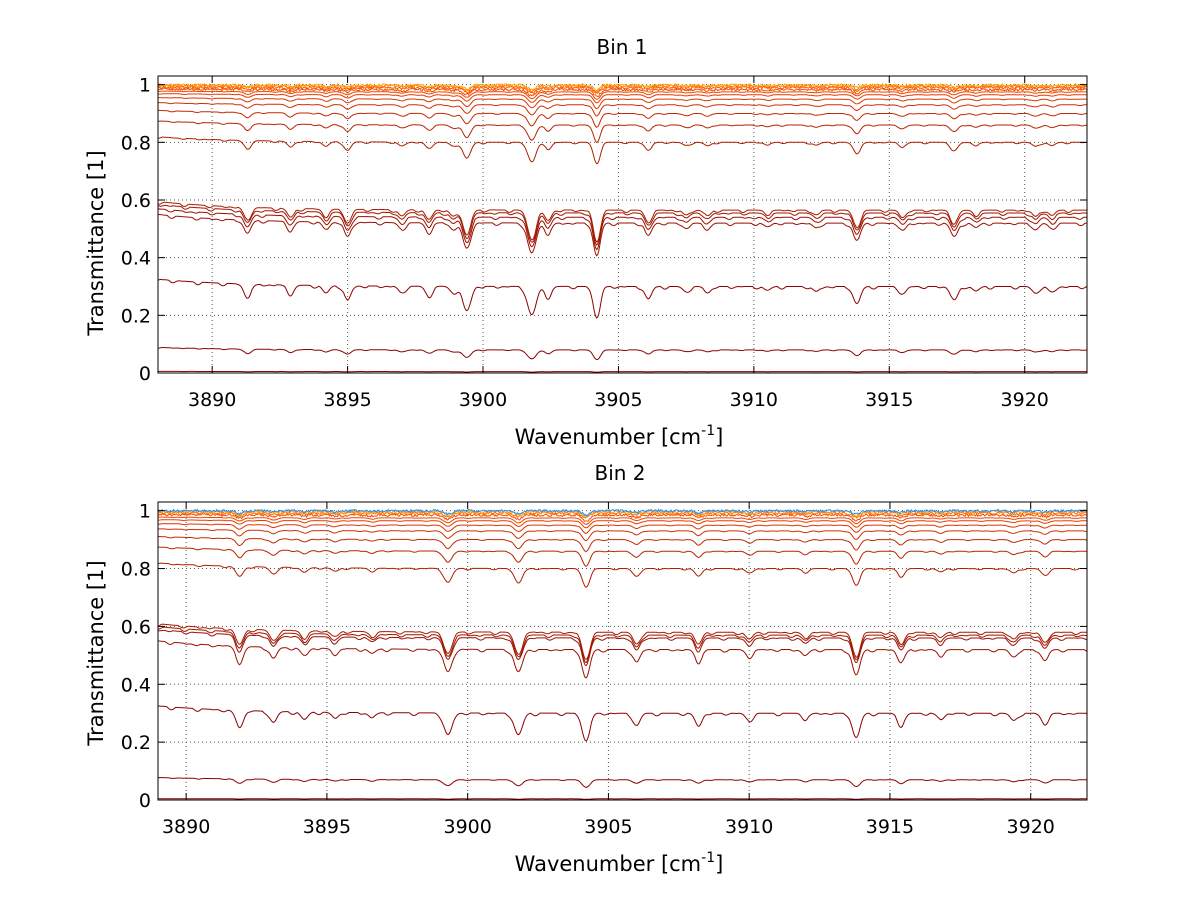 This screenshot has height=901, width=1200. What do you see at coordinates (621, 47) in the screenshot?
I see `chart-title: Bin 1` at bounding box center [621, 47].